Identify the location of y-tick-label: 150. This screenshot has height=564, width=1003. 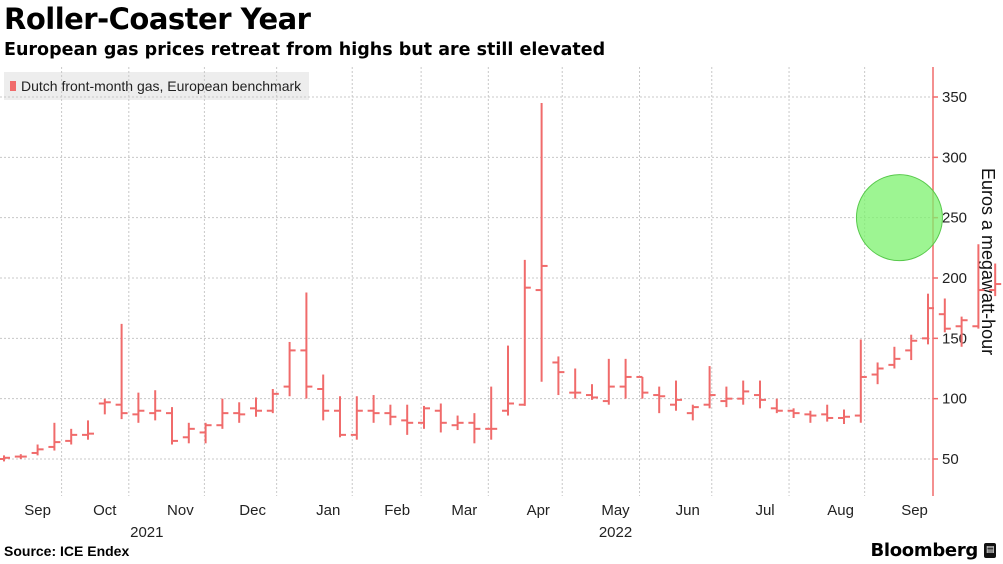
(954, 338).